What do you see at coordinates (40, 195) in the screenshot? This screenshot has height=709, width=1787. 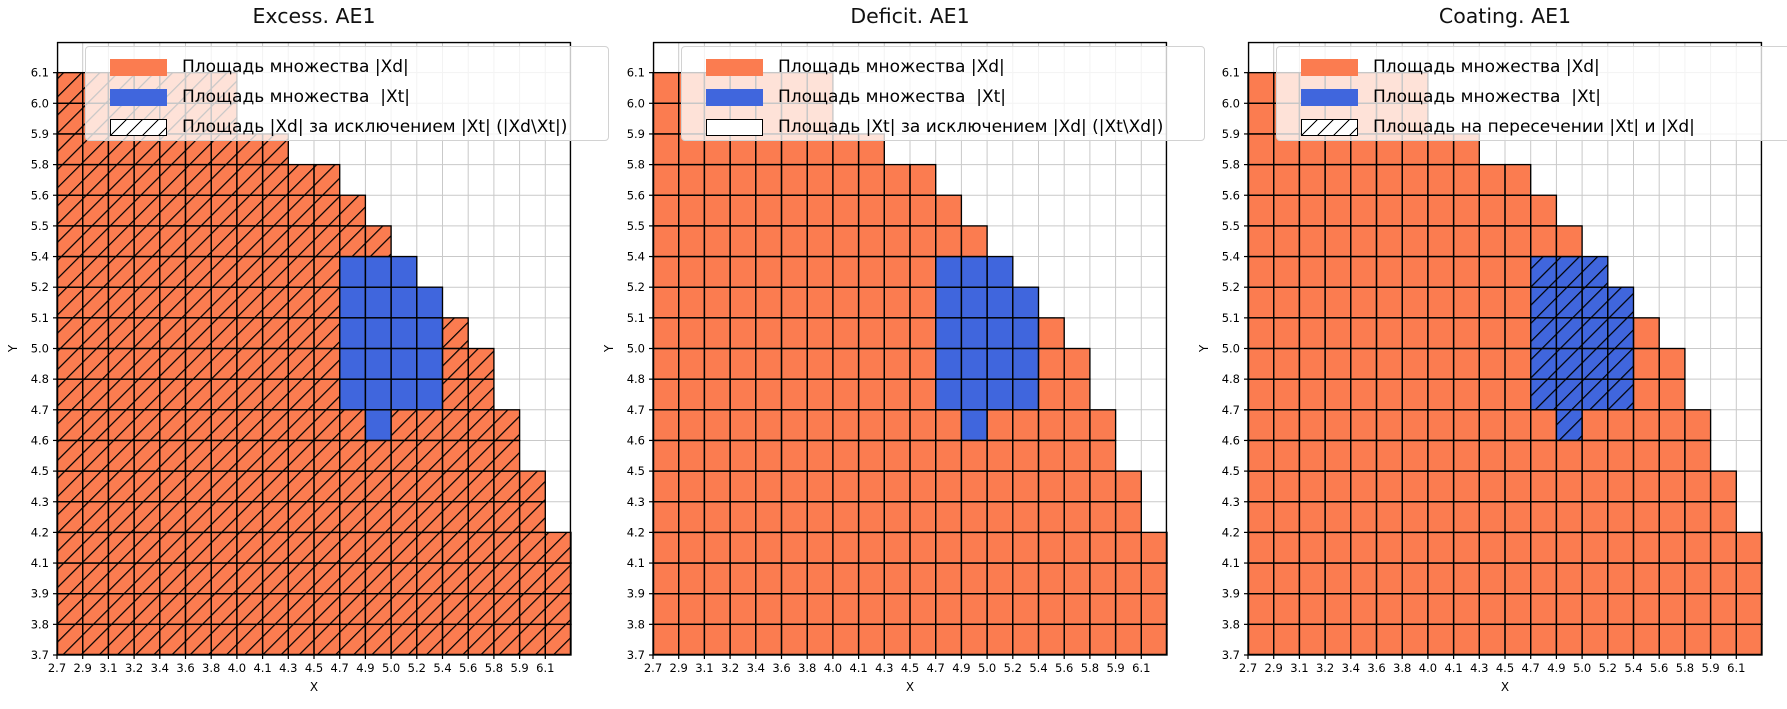 I see `y-tick-label: 5.6` at bounding box center [40, 195].